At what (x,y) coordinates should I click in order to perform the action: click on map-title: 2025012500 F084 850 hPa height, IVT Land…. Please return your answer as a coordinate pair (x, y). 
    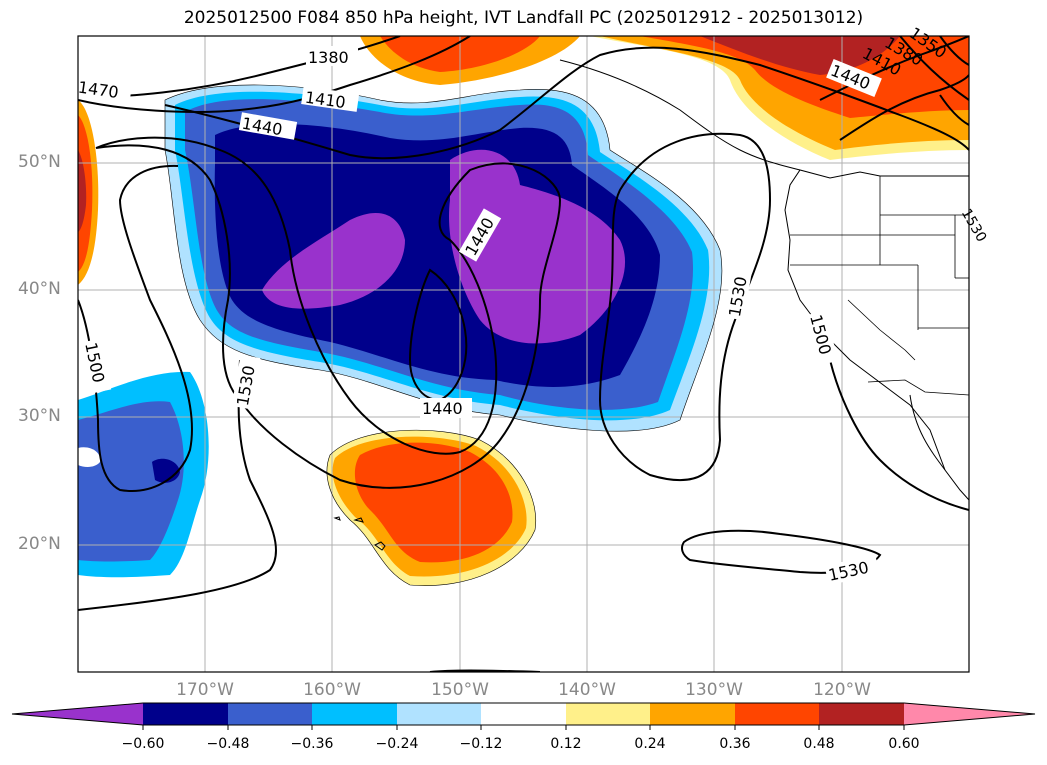
    Looking at the image, I should click on (523, 18).